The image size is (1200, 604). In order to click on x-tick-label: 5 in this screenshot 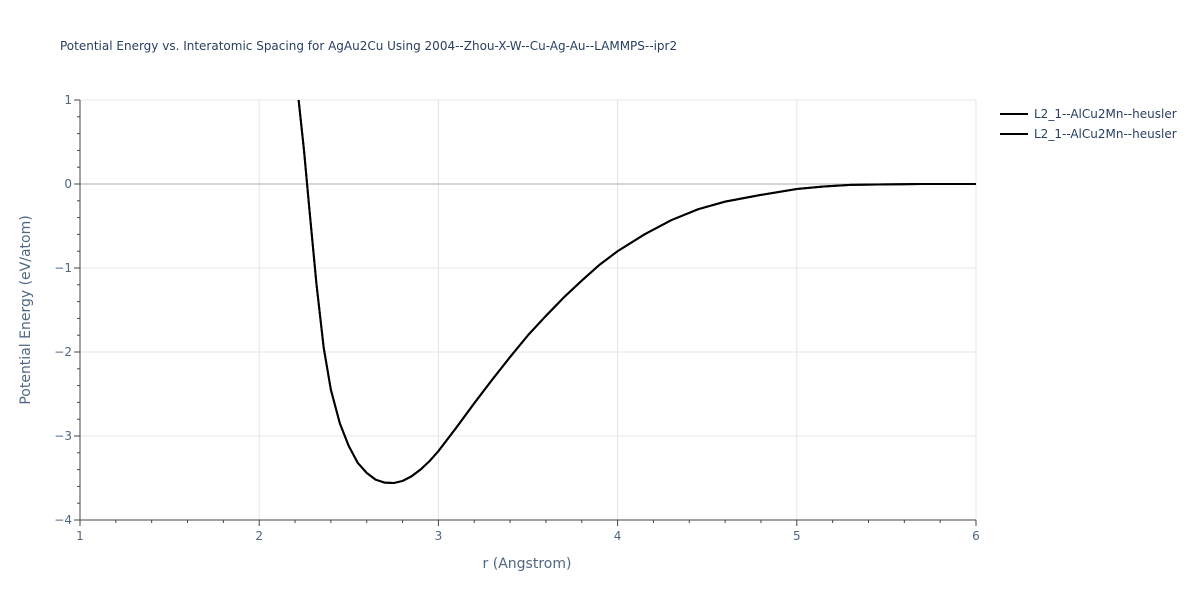, I will do `click(797, 536)`.